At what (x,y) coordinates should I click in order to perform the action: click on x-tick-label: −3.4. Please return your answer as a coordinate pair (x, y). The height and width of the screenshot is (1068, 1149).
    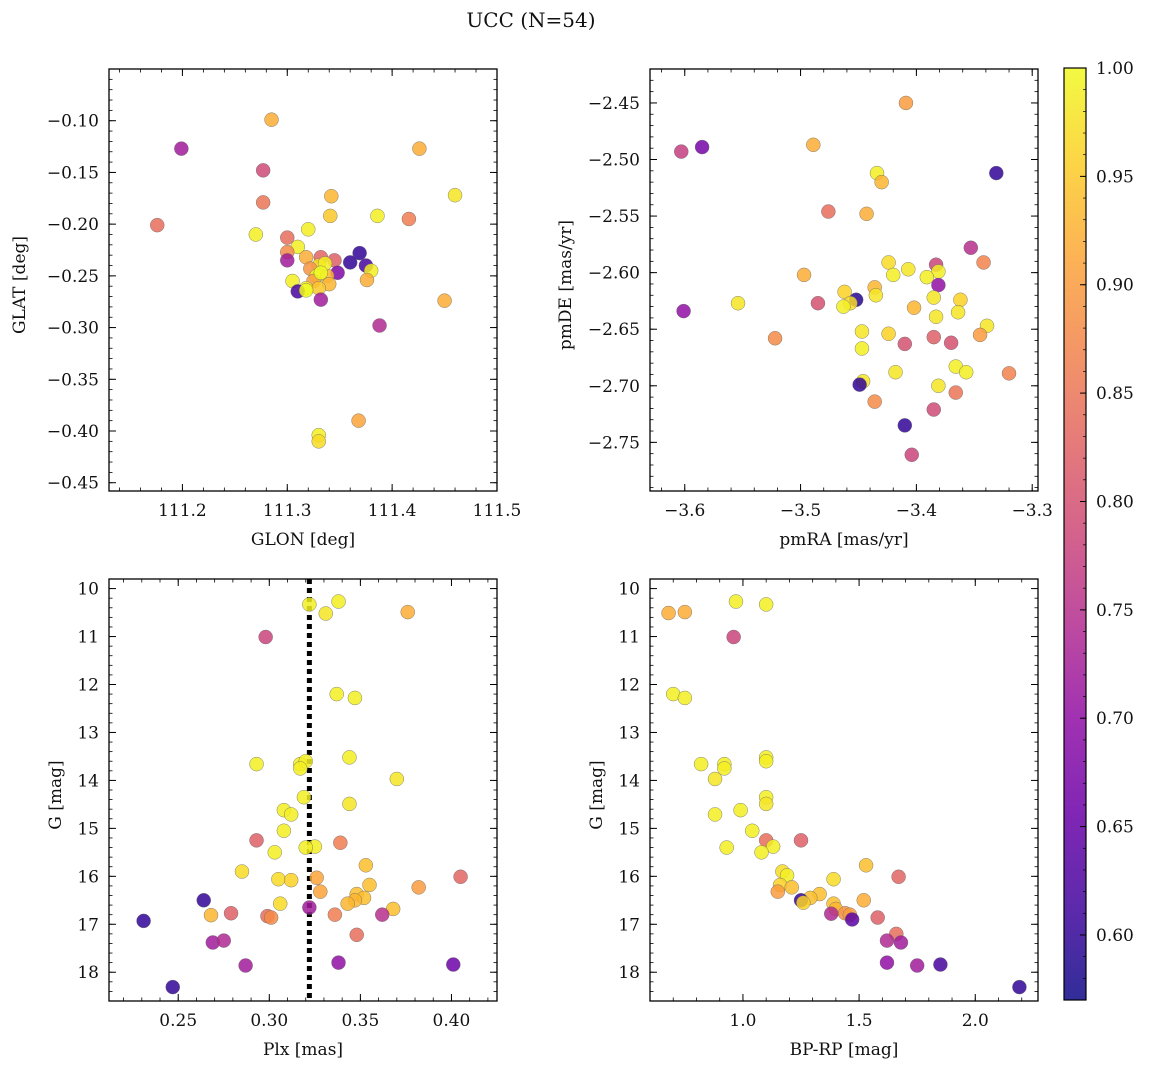
    Looking at the image, I should click on (916, 511).